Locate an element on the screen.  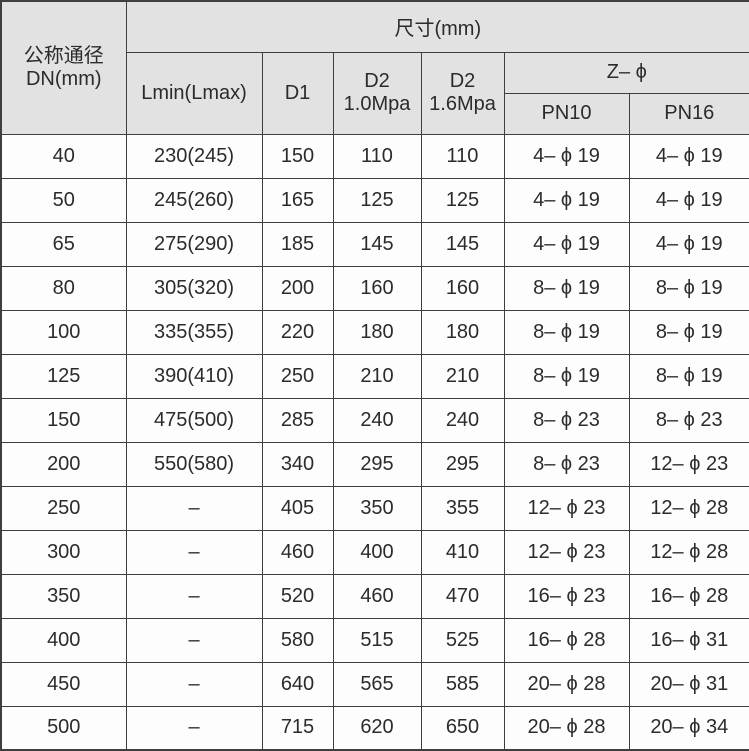
cell-lmin: 275(290) is located at coordinates (194, 244).